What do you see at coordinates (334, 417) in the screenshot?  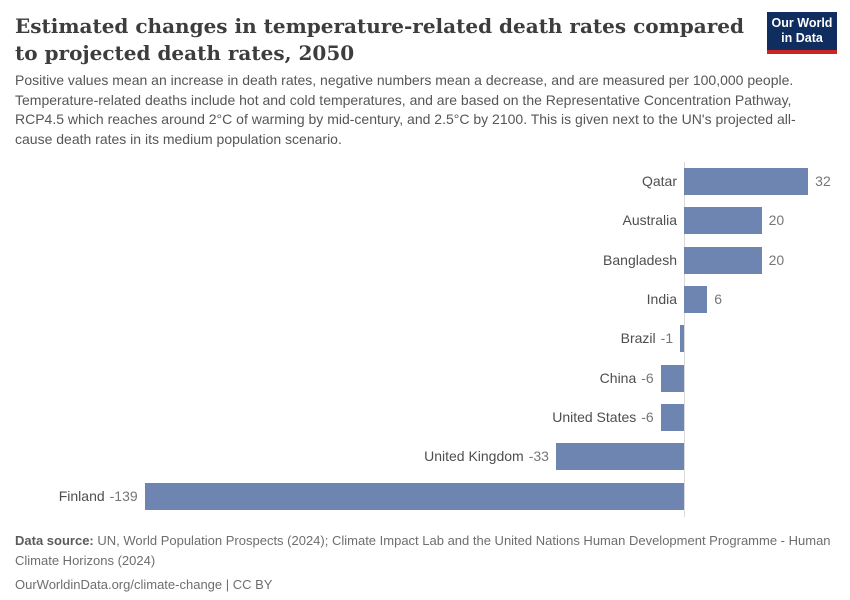 I see `category-label-united-states: United States -6` at bounding box center [334, 417].